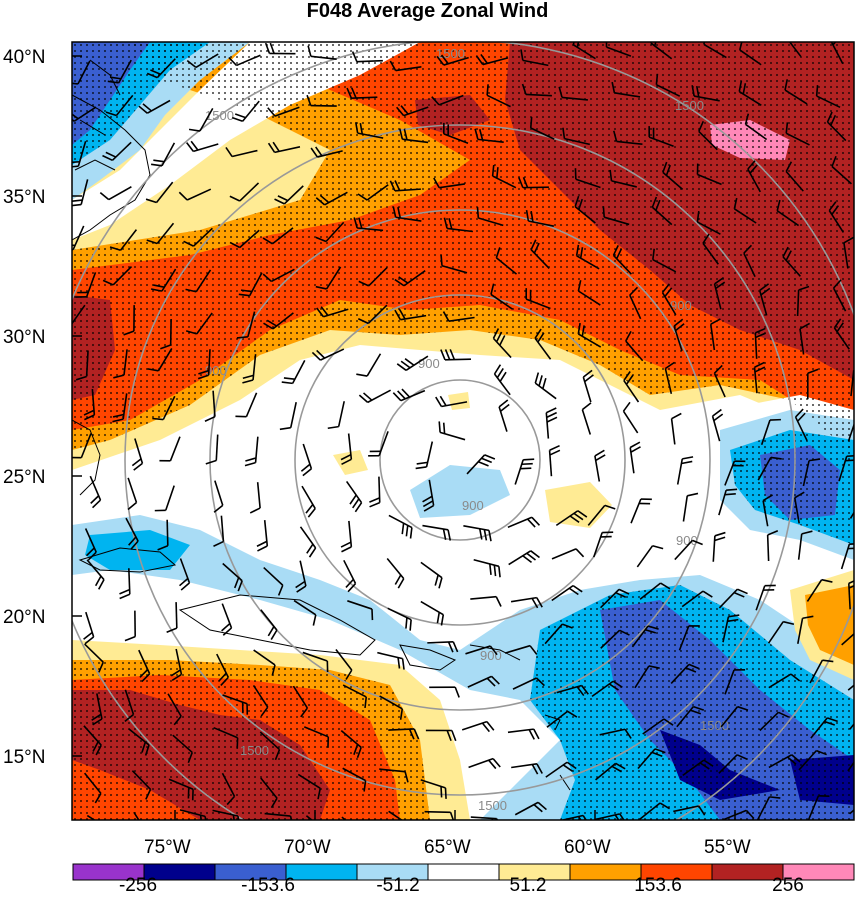 The image size is (855, 900). I want to click on contour-label: 900, so click(681, 305).